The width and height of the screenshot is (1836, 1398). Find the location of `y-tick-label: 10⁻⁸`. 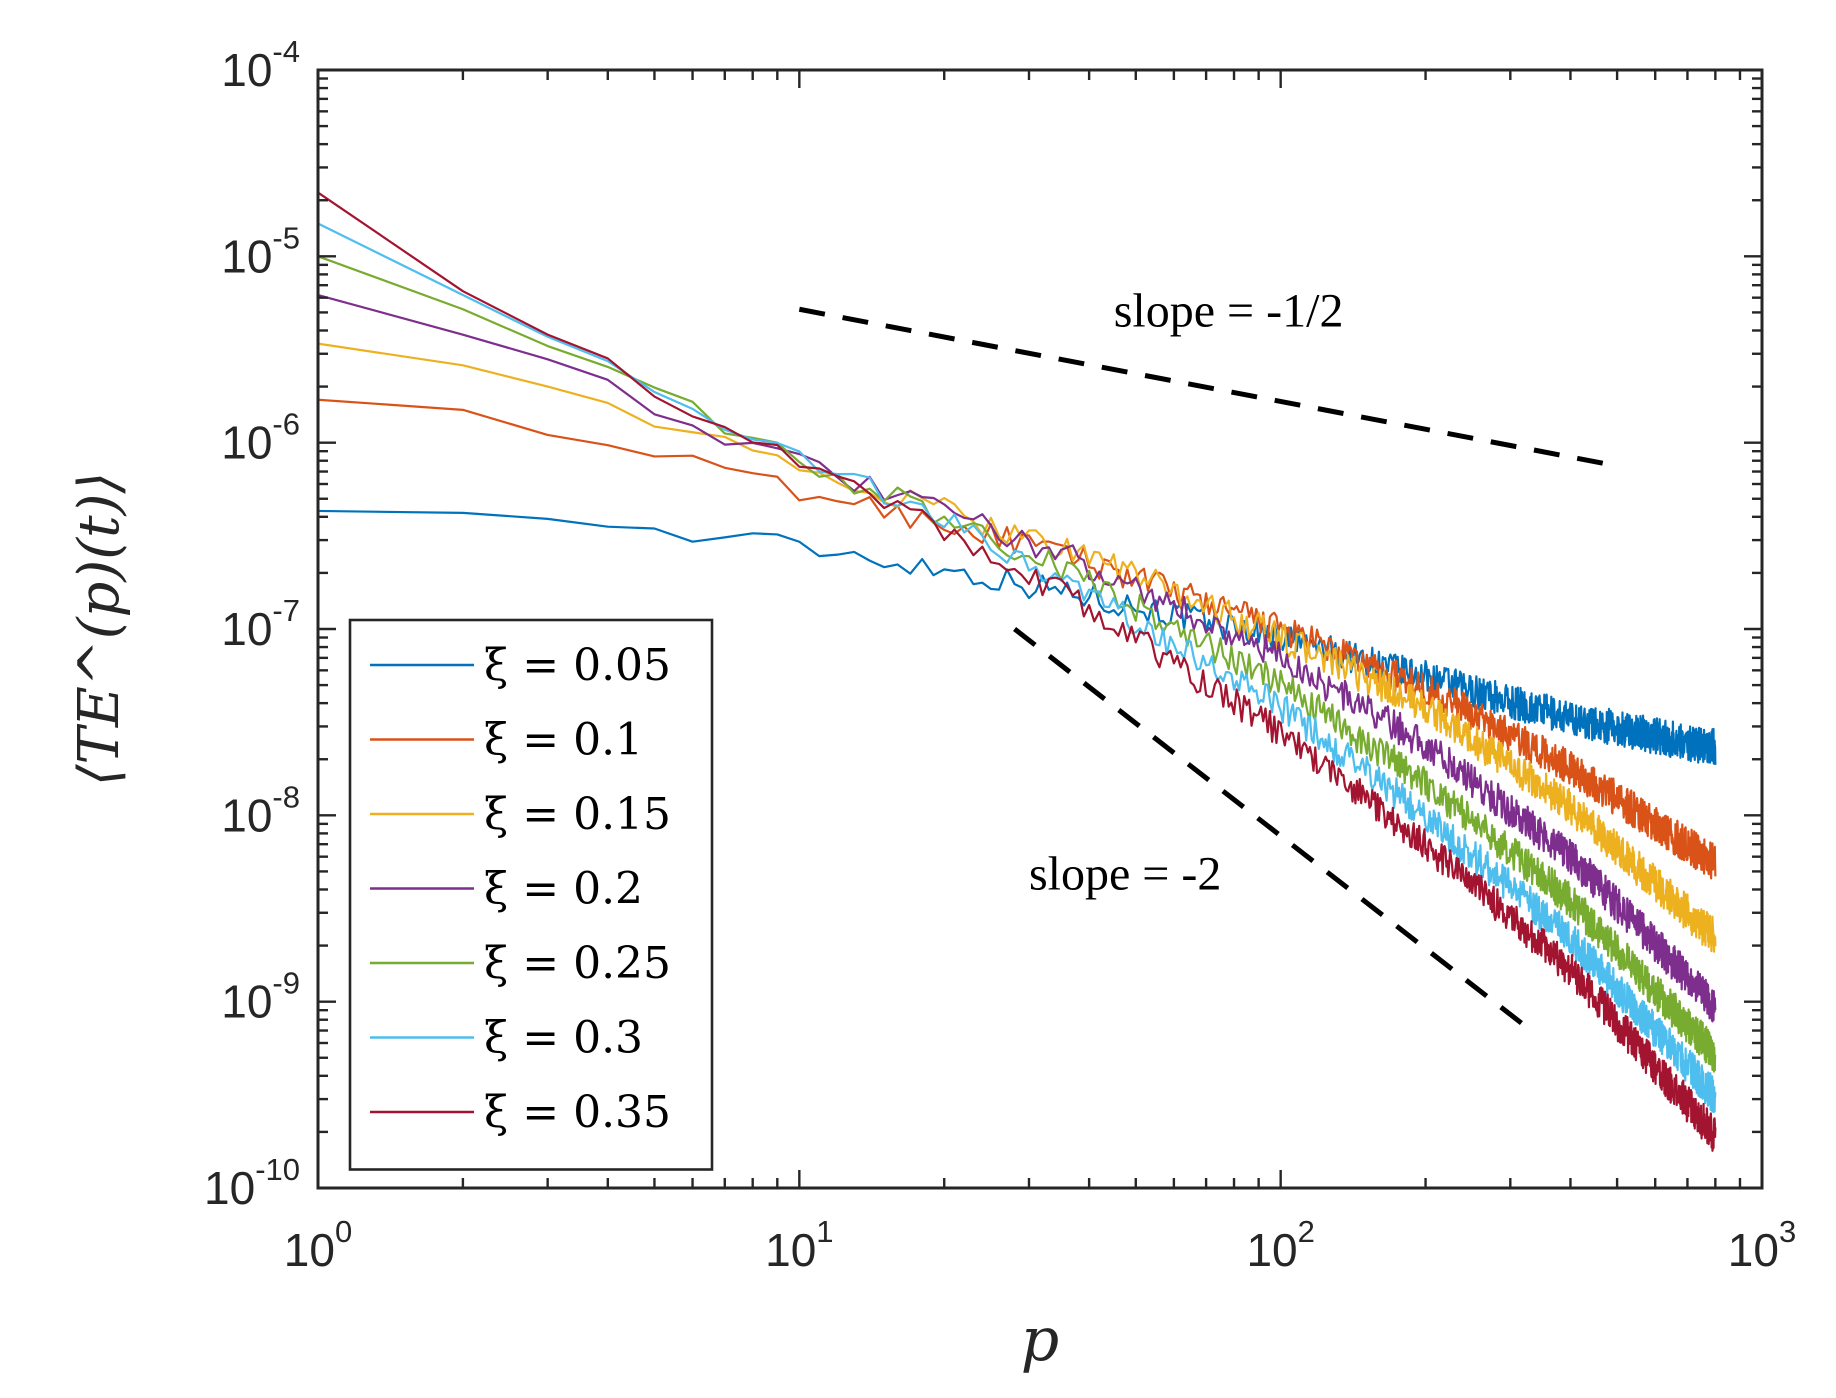

y-tick-label: 10⁻⁸ is located at coordinates (260, 810).